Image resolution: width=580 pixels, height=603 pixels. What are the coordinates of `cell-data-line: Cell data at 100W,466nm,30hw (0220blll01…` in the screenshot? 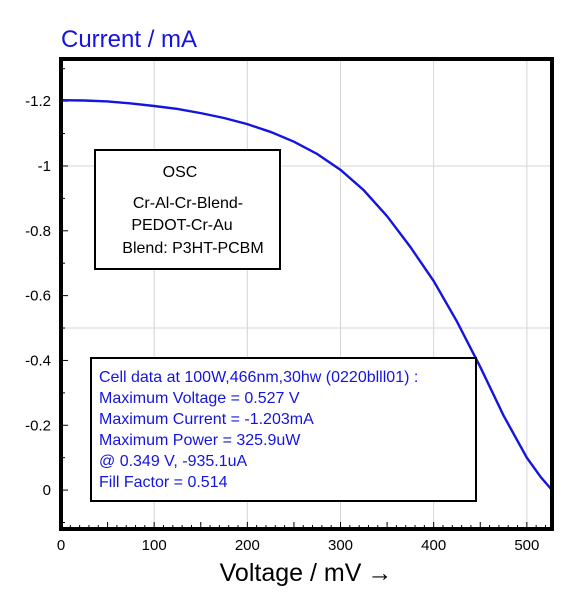 It's located at (258, 377).